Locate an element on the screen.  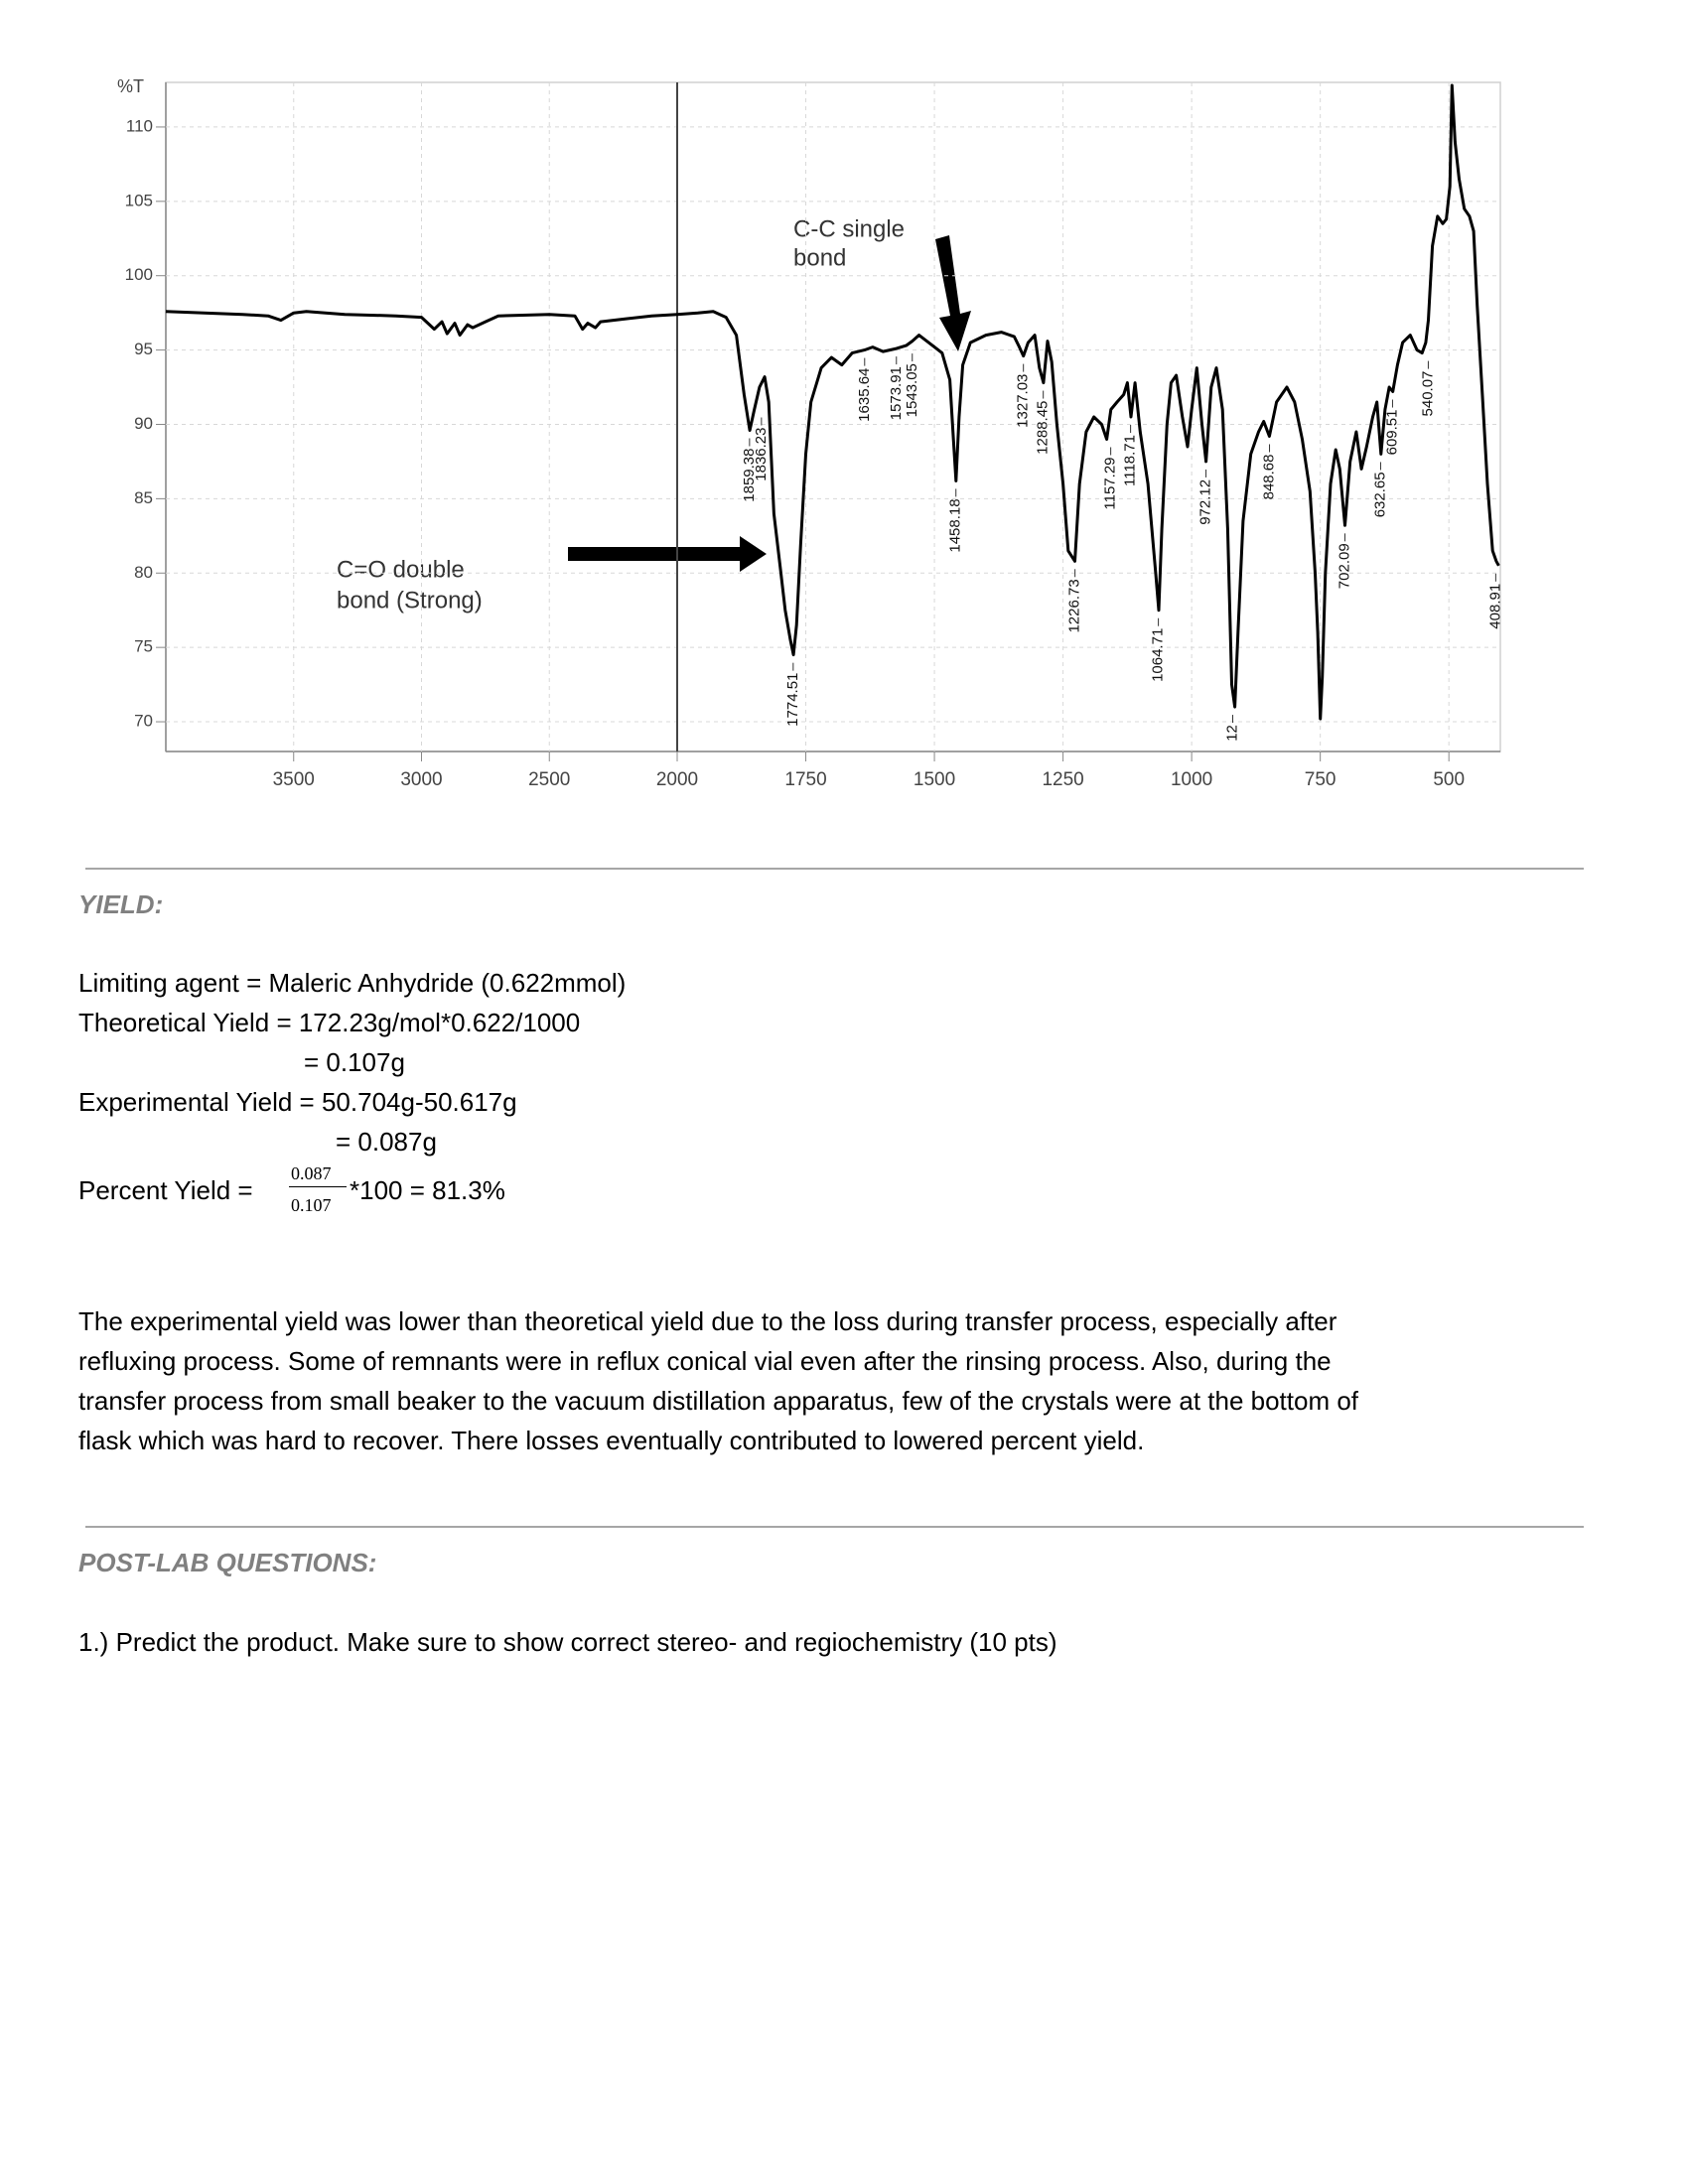
x-tick-label: 500 is located at coordinates (1449, 779).